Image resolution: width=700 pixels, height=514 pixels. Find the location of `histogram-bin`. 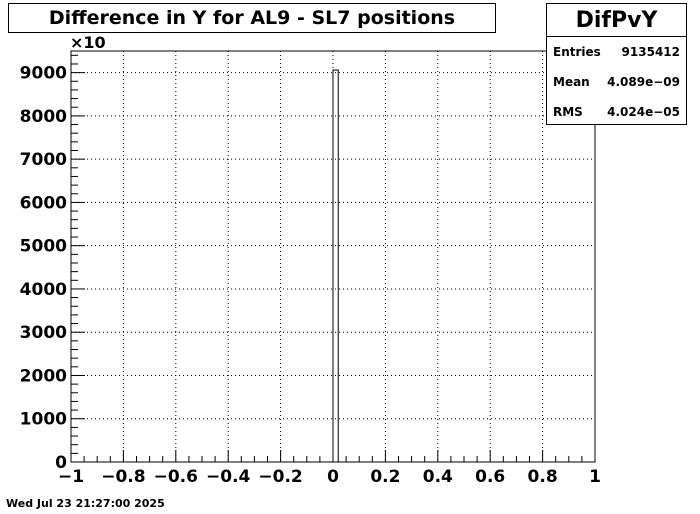

histogram-bin is located at coordinates (335, 266).